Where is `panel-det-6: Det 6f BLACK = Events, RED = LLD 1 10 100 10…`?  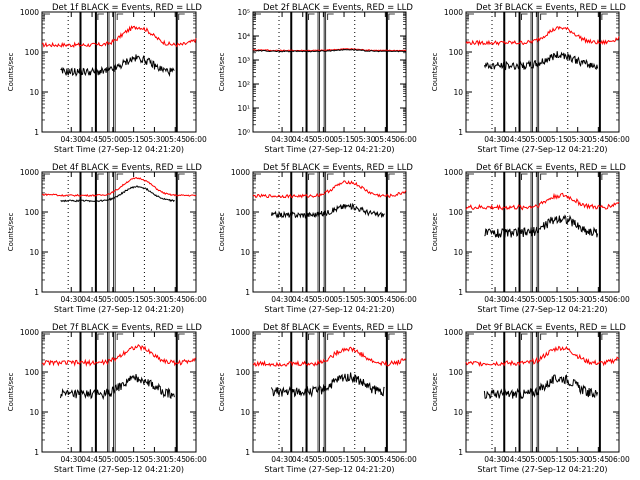 panel-det-6: Det 6f BLACK = Events, RED = LLD 1 10 100 10… is located at coordinates (530, 238).